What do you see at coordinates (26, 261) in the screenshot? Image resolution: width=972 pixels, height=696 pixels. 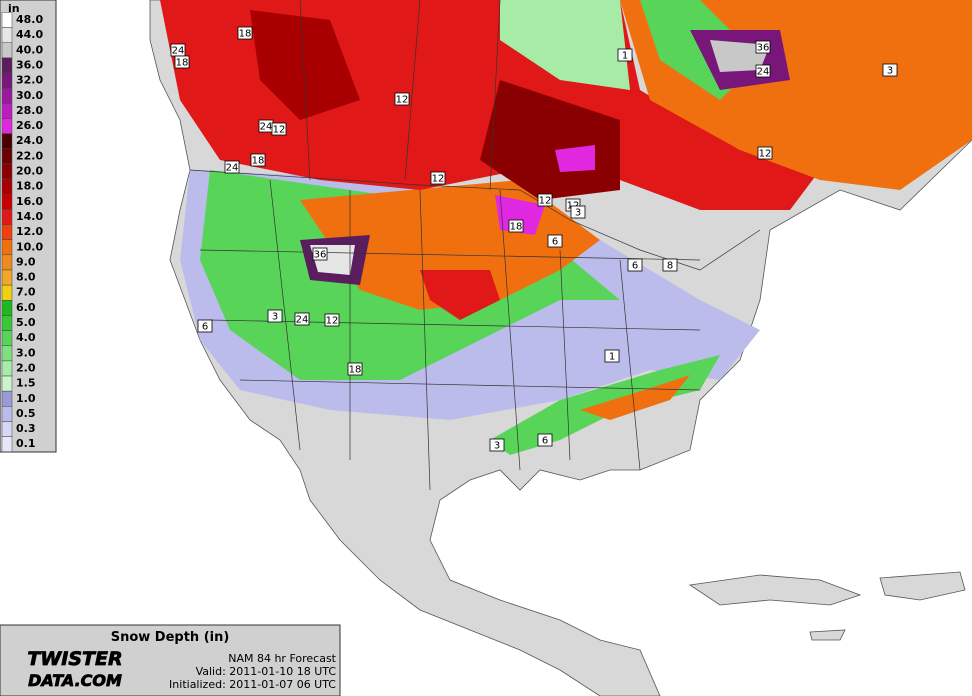 I see `legend-label: 9.0` at bounding box center [26, 261].